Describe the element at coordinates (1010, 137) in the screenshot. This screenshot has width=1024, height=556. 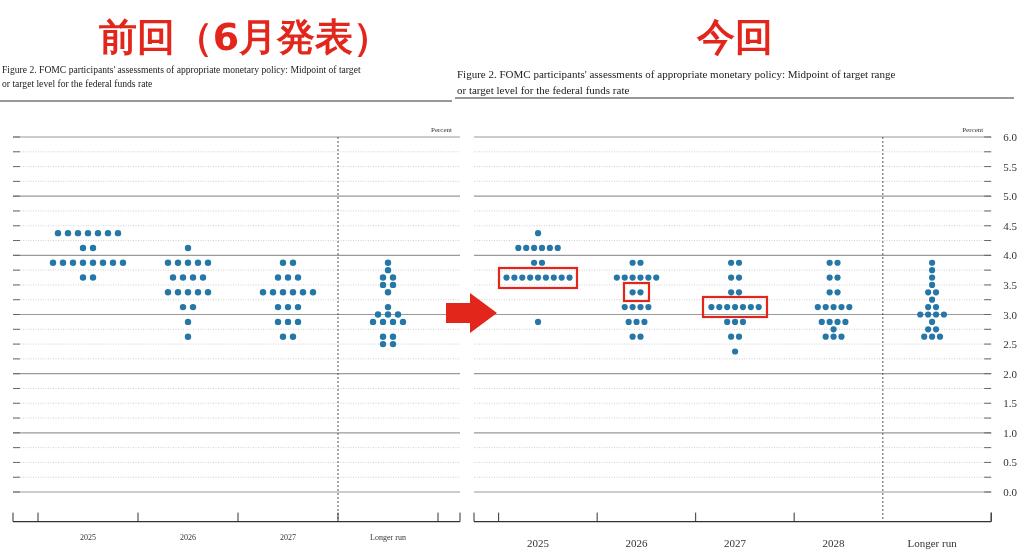
I see `y-tick-label: 6.0` at that location.